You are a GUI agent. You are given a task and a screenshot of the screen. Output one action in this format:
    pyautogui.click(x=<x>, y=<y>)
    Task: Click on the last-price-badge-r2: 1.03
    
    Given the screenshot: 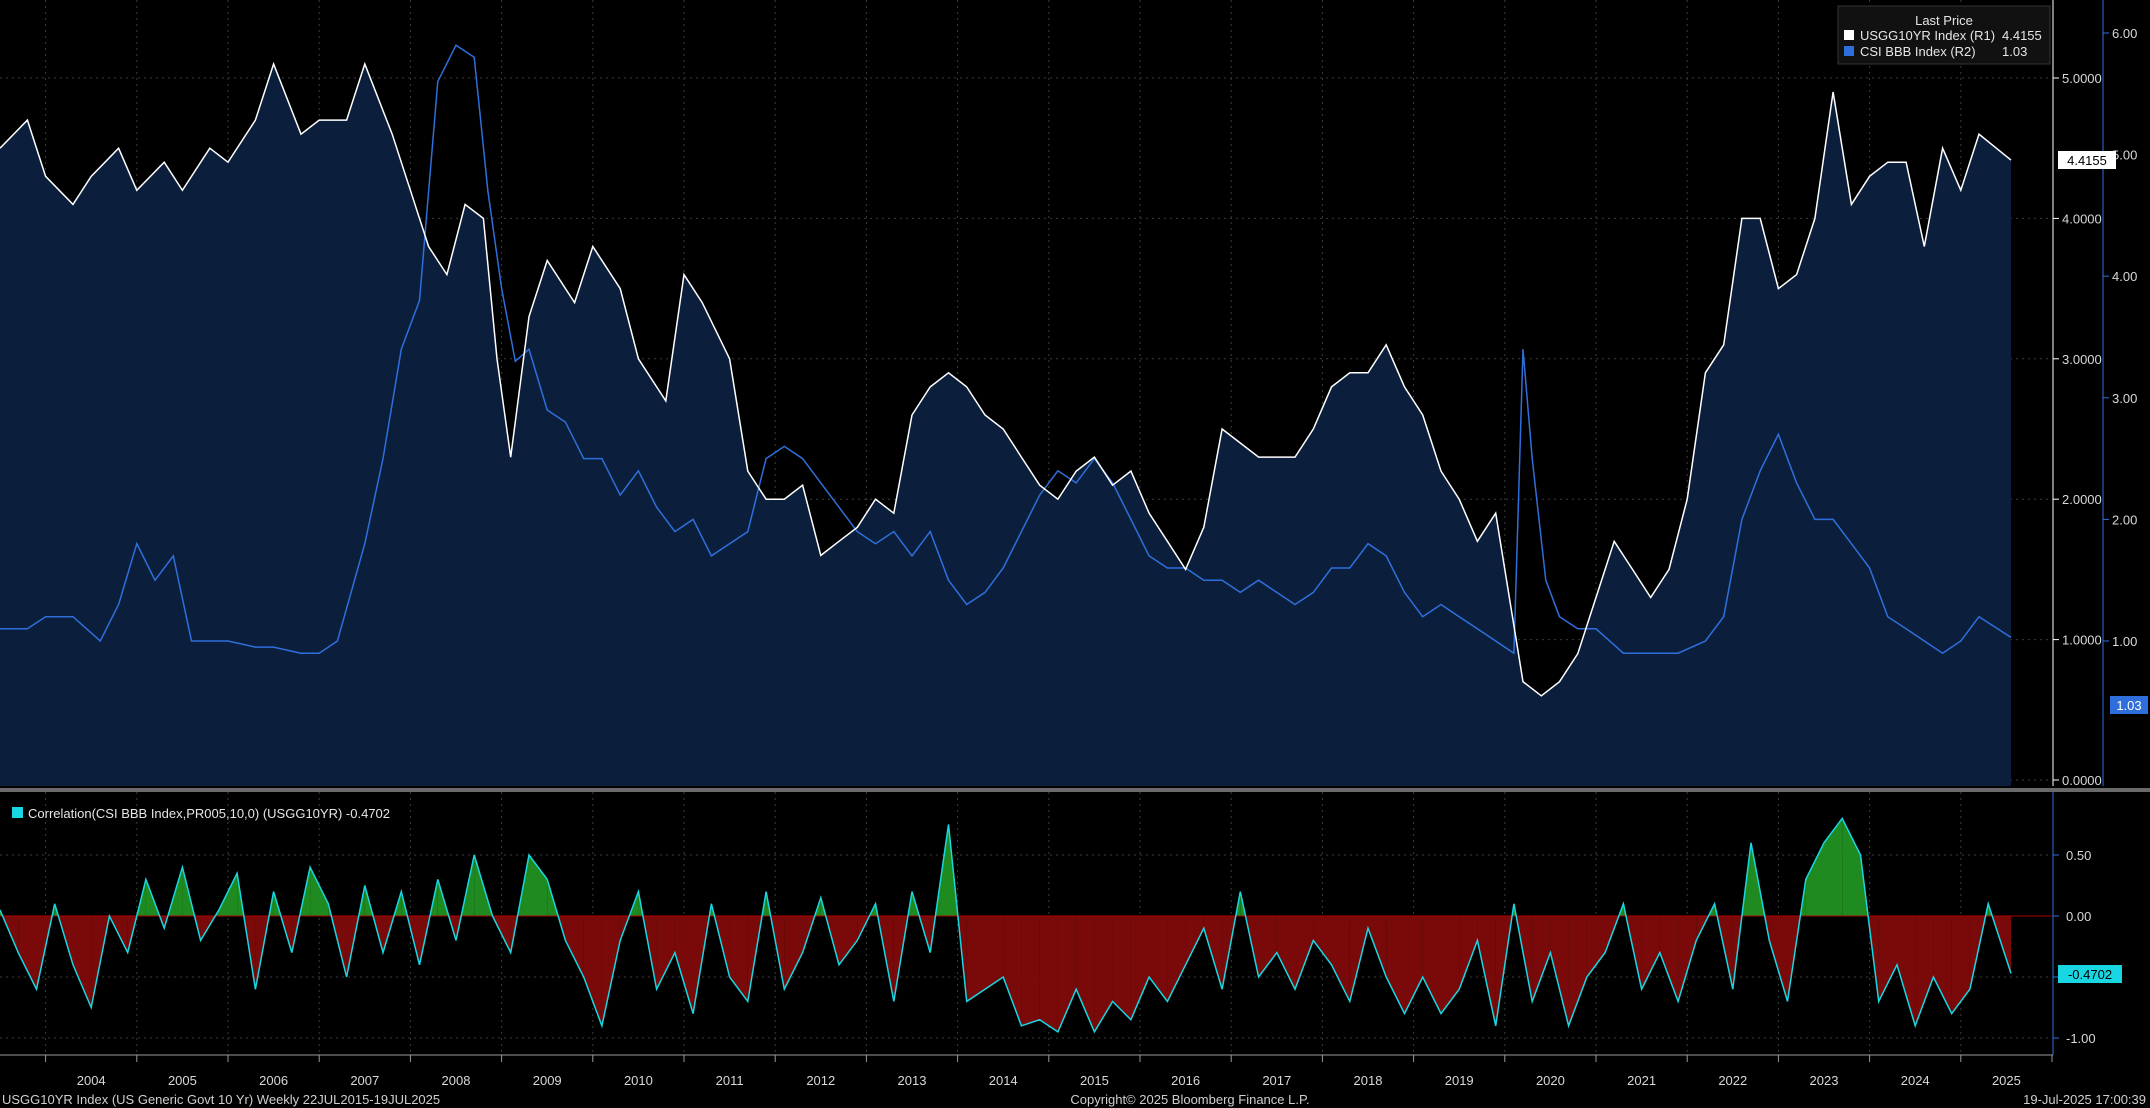 What is the action you would take?
    pyautogui.click(x=2129, y=705)
    